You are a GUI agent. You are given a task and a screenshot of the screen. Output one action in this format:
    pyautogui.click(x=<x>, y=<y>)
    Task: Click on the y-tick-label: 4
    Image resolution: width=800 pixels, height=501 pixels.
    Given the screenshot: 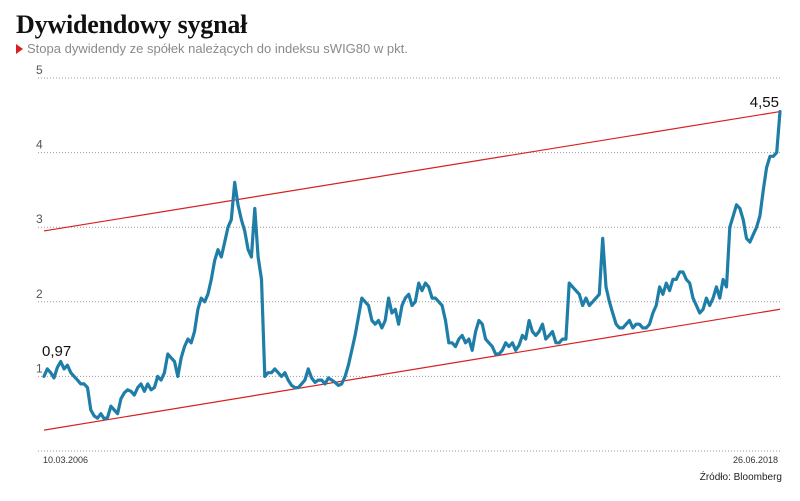 What is the action you would take?
    pyautogui.click(x=39, y=145)
    